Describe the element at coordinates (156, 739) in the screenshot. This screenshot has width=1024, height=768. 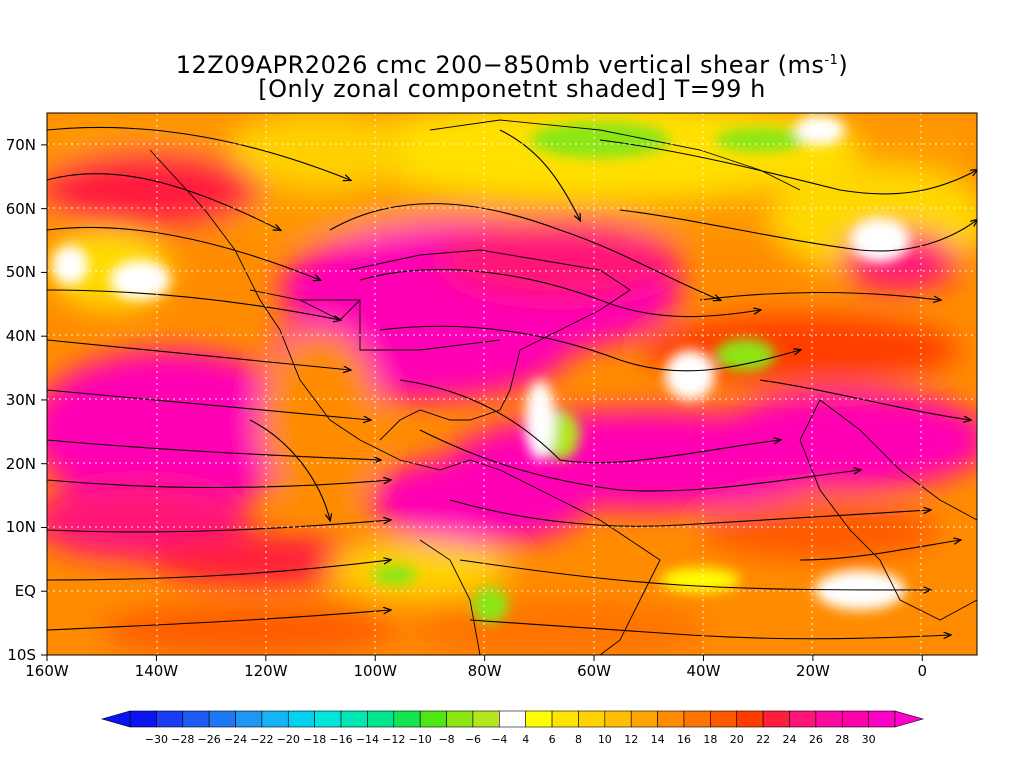
I see `colorbar-label: −30` at that location.